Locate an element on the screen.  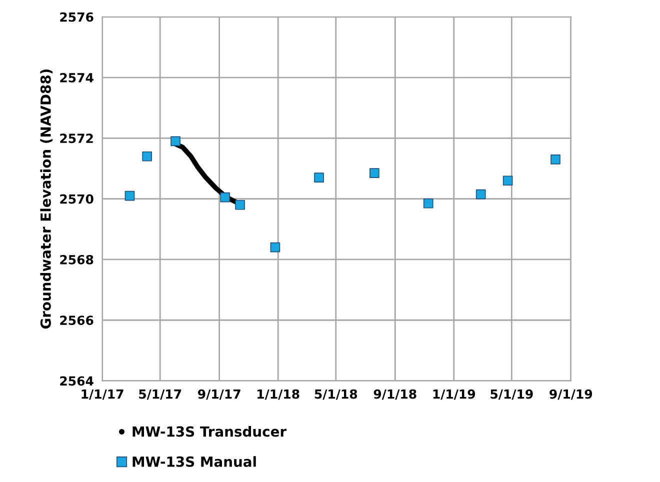
legend-label: MW-13S Manual is located at coordinates (194, 461).